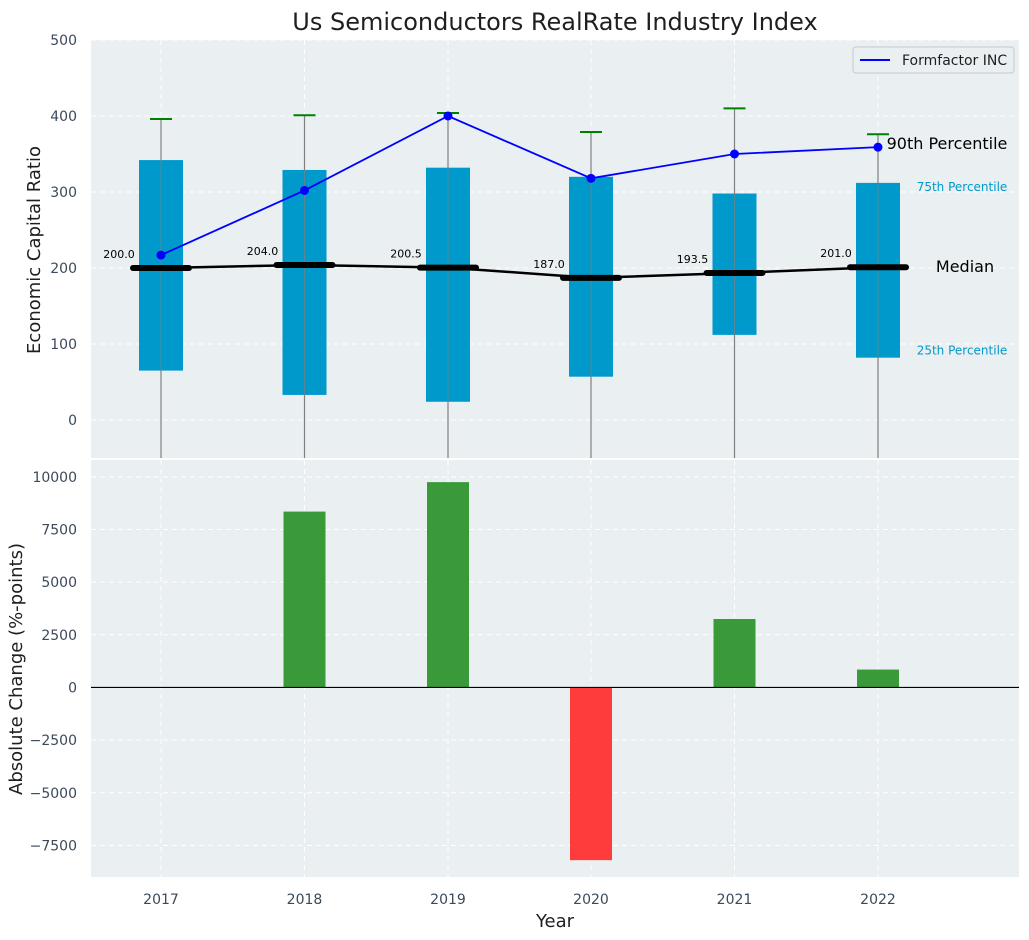  Describe the element at coordinates (54, 478) in the screenshot. I see `bottom-y-tick-label: 10000` at that location.